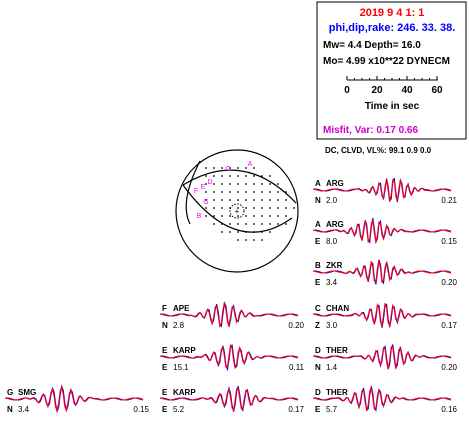 Image resolution: width=469 pixels, height=427 pixels. I want to click on waveform-panel: E KARP E 15.1 0.11, so click(232, 357).